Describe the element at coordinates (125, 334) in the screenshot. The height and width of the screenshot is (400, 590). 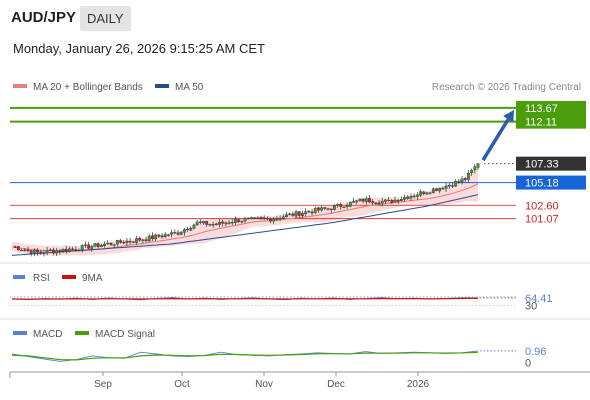
I see `macd-signal-legend-label: MACD Signal` at that location.